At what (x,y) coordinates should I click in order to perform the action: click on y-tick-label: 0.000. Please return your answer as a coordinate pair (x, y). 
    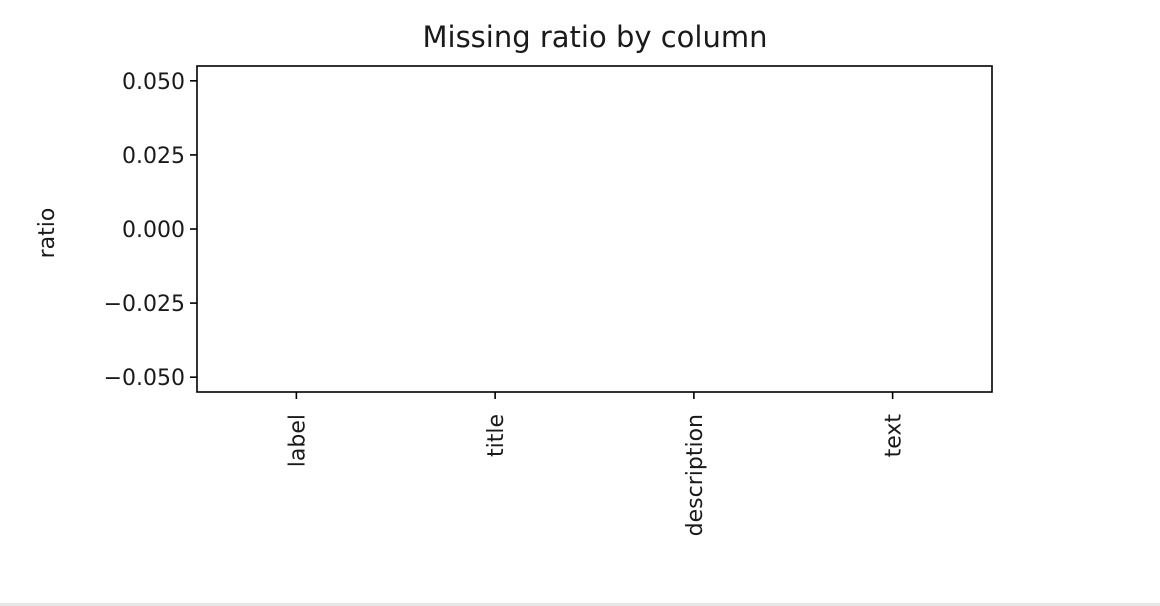
    Looking at the image, I should click on (153, 230).